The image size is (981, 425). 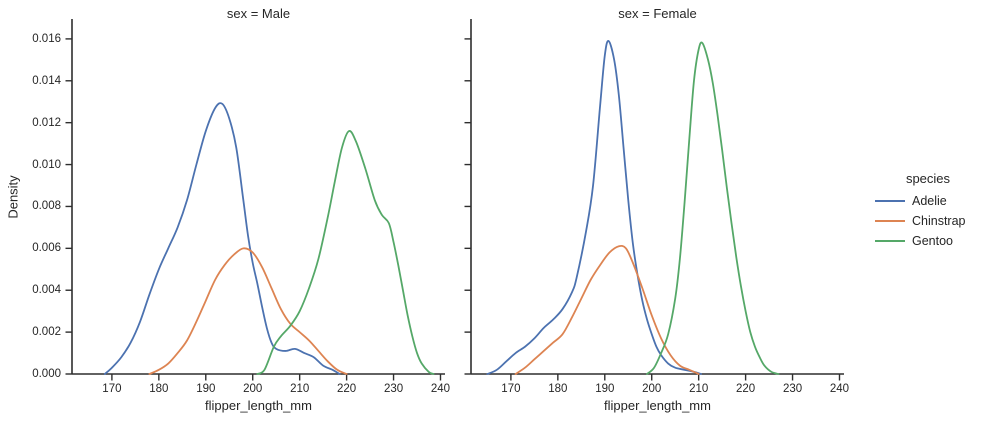 What do you see at coordinates (890, 201) in the screenshot?
I see `legend-line-adelie-icon` at bounding box center [890, 201].